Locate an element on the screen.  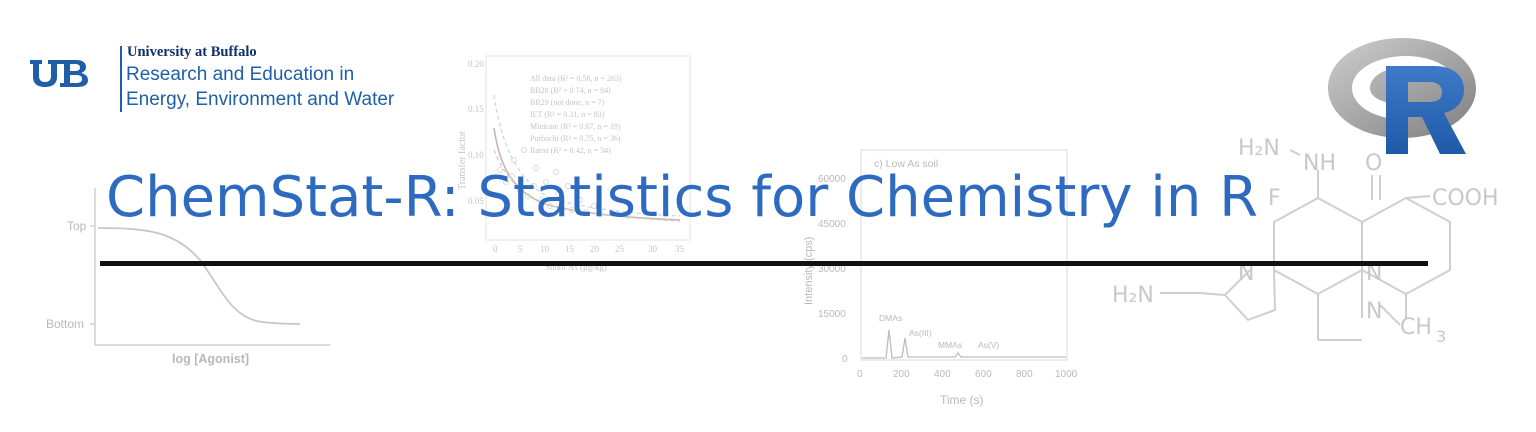
chromatogram-tick-y-2: 30000 is located at coordinates (832, 269).